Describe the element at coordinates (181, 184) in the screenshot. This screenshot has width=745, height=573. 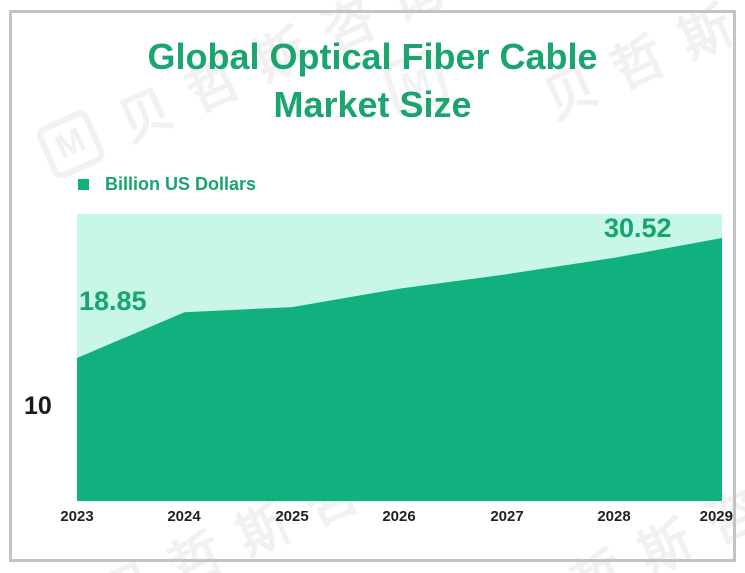
I see `legend-label: Billion US Dollars` at that location.